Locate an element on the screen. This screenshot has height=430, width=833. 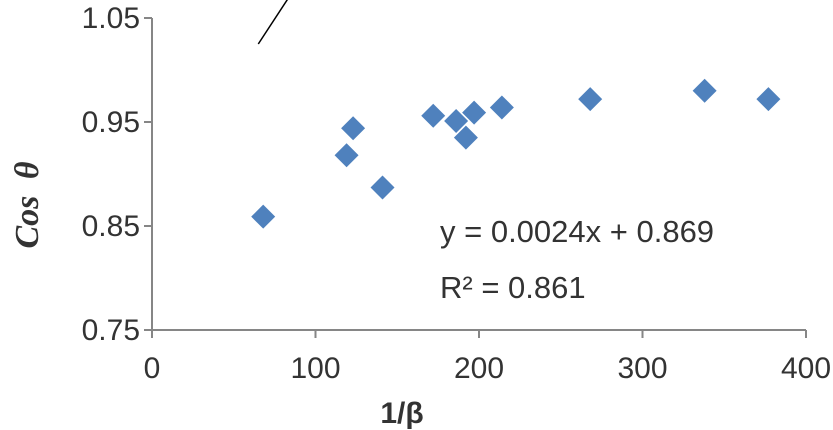
x-tick-label: 0 is located at coordinates (152, 368).